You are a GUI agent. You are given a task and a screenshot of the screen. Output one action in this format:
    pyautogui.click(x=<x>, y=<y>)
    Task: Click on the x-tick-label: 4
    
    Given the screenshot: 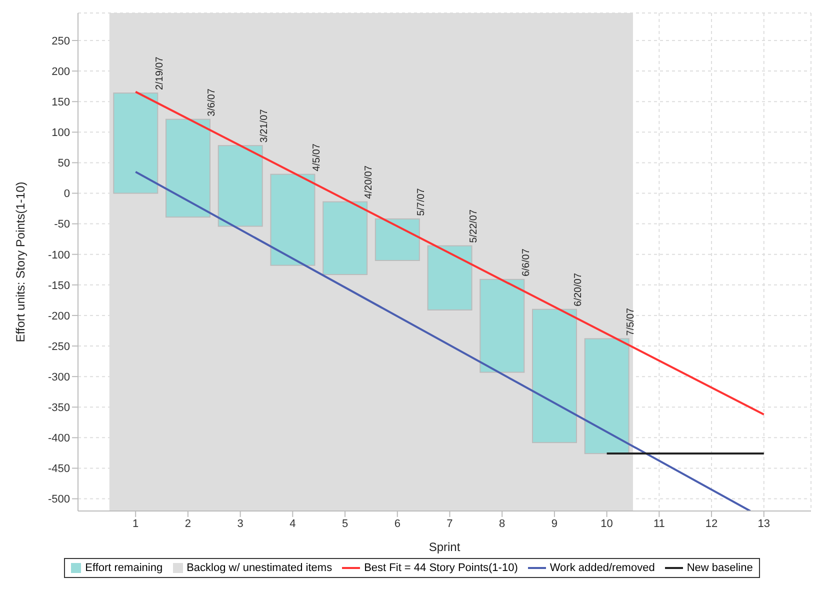 What is the action you would take?
    pyautogui.click(x=293, y=524)
    